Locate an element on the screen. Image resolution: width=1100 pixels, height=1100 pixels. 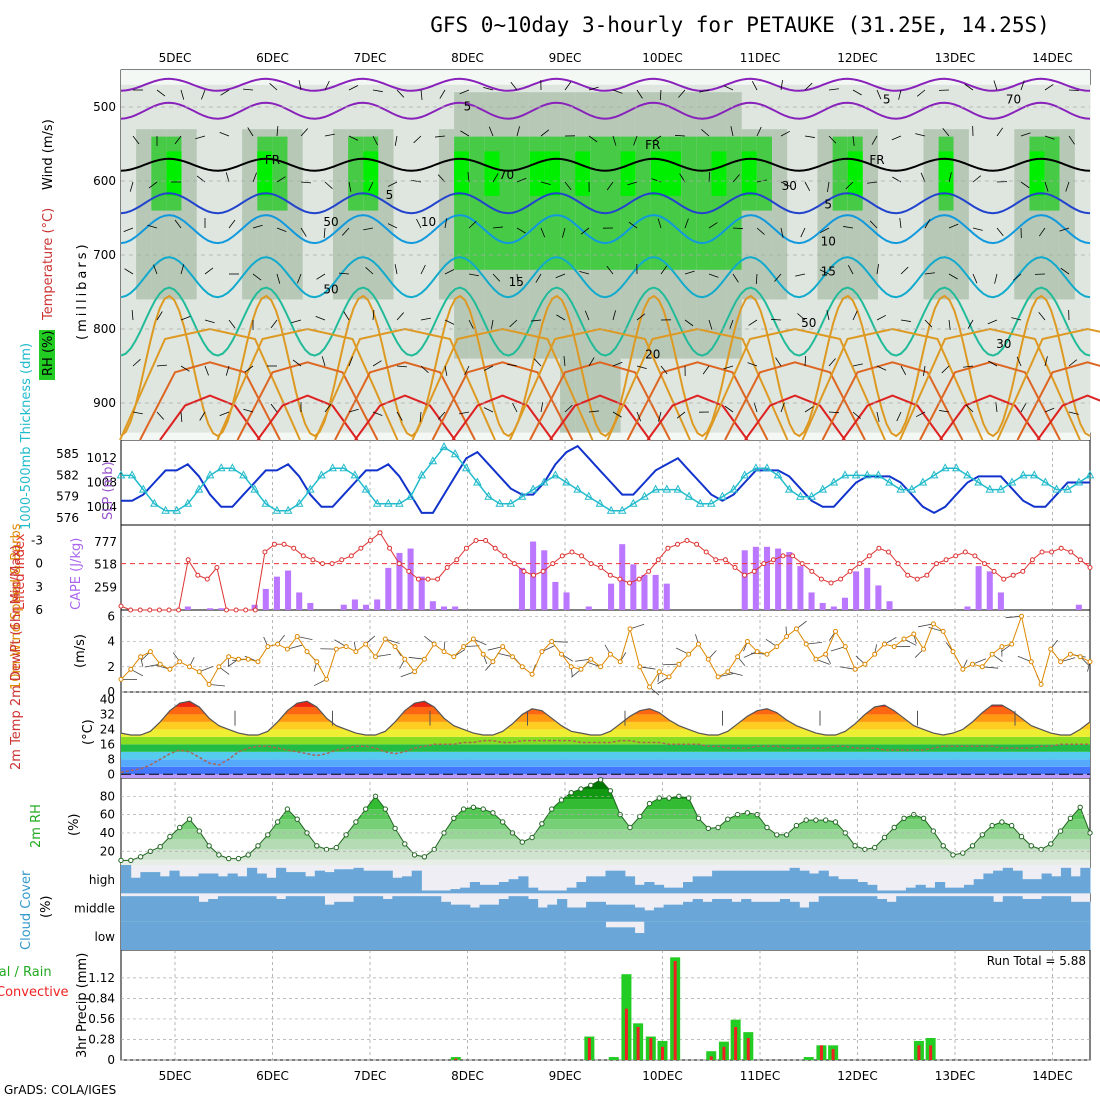
cloud-layer-label: low is located at coordinates (105, 937).